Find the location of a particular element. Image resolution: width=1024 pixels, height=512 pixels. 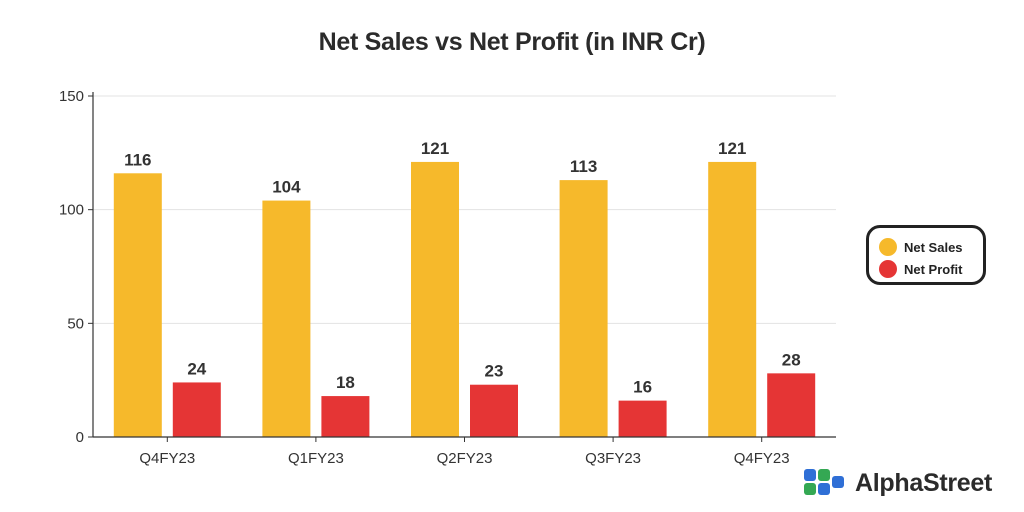

data-label-net-sales: 113 is located at coordinates (583, 166).